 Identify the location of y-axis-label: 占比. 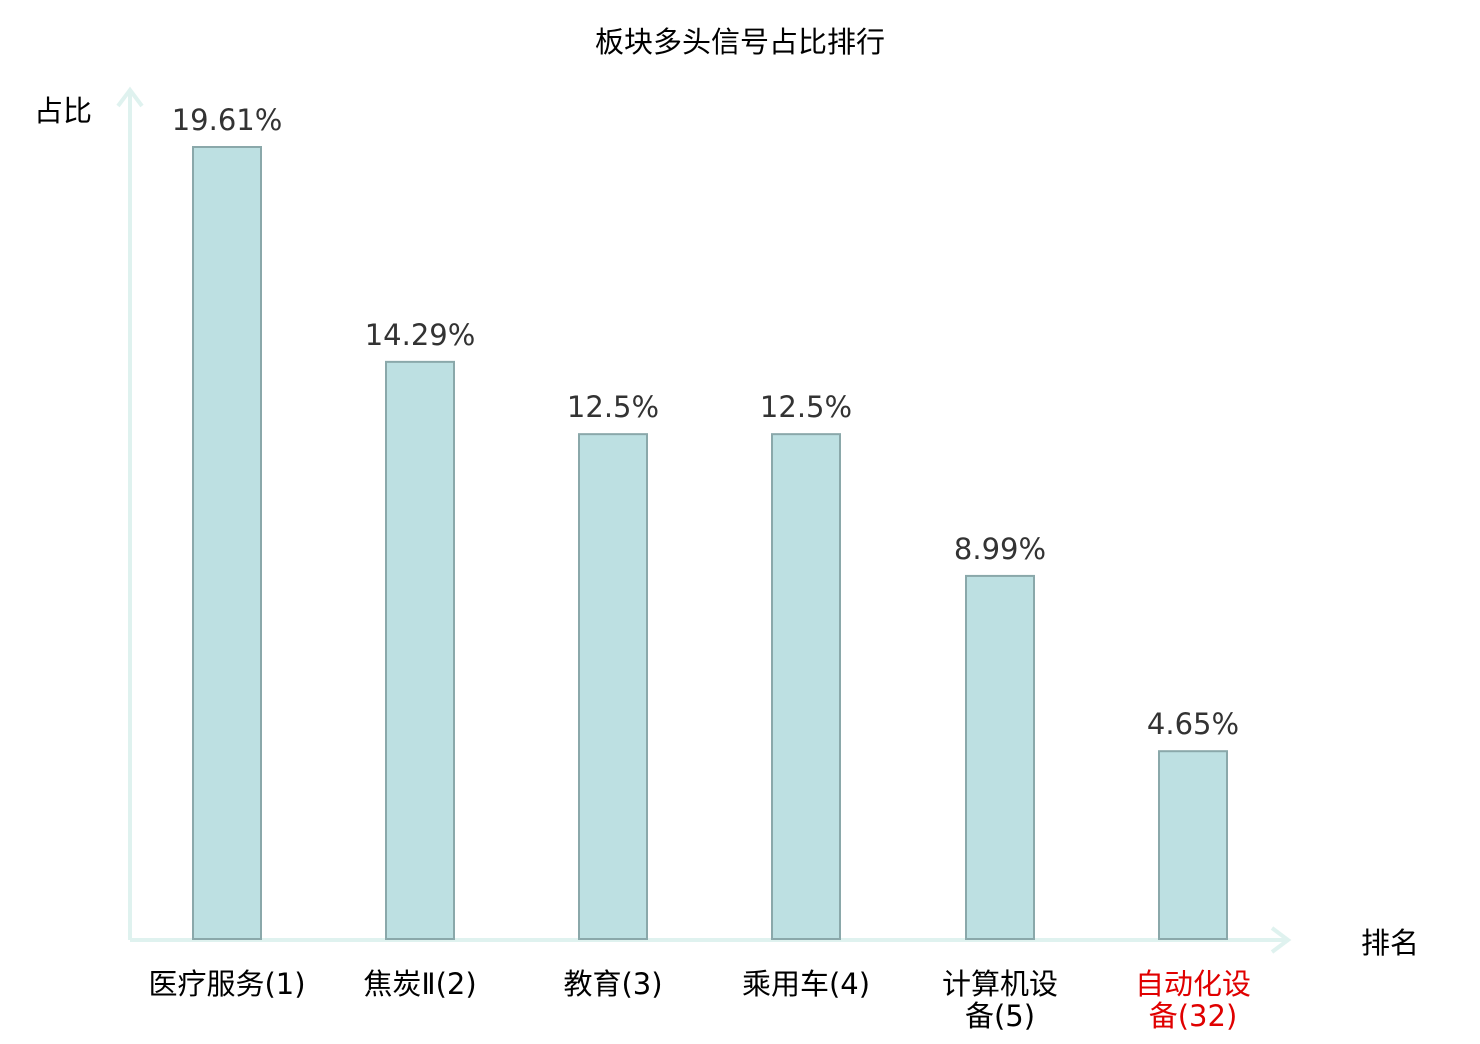
(63, 111).